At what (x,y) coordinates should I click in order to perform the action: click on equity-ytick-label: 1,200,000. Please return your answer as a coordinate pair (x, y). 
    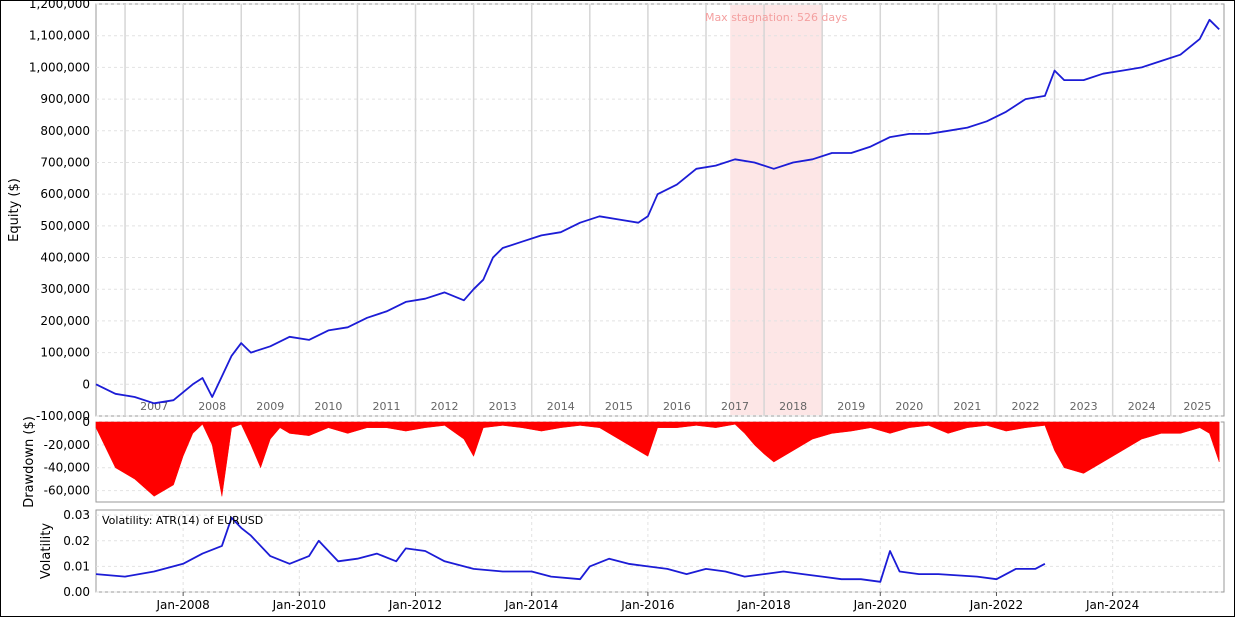
    Looking at the image, I should click on (59, 5).